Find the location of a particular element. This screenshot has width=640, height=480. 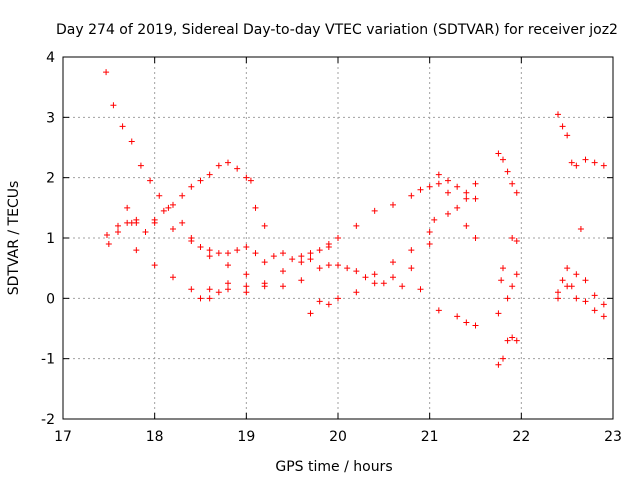

series-arc-l is located at coordinates (581, 140).